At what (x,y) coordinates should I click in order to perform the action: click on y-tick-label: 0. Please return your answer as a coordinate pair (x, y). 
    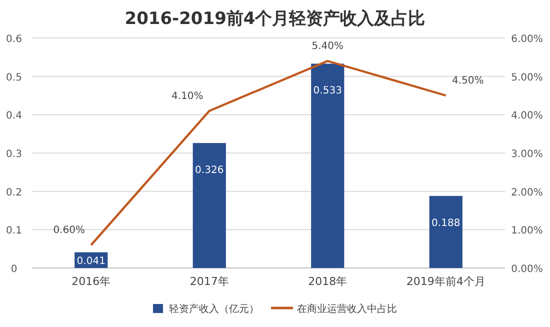
    Looking at the image, I should click on (14, 269).